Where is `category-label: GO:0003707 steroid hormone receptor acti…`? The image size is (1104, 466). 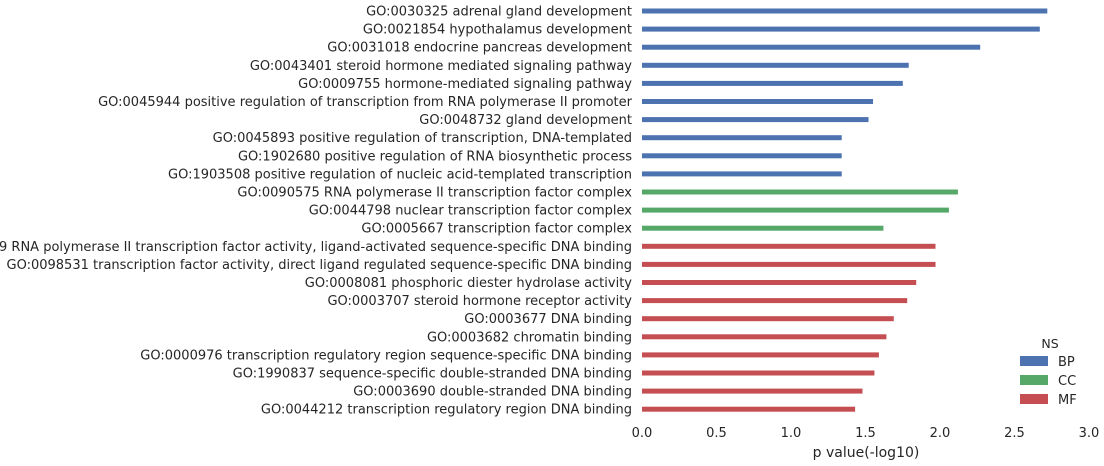
category-label: GO:0003707 steroid hormone receptor acti… is located at coordinates (479, 301).